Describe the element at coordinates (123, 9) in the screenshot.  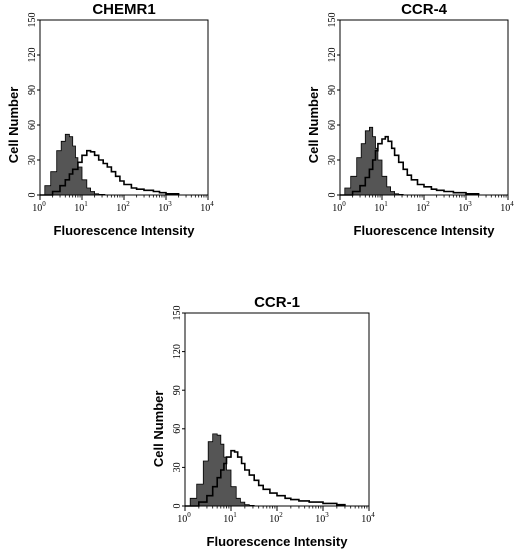
I see `chart-title: CHEMR1` at that location.